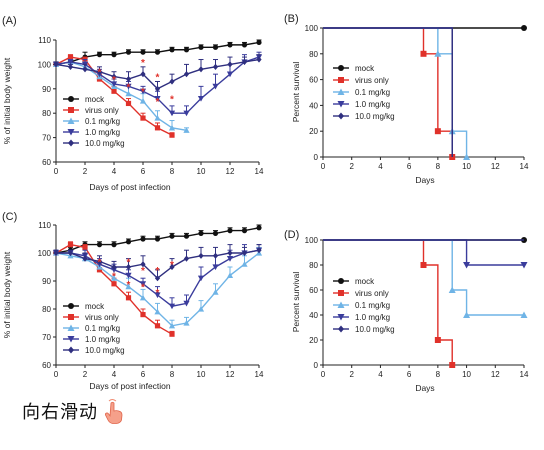 This screenshot has height=450, width=544. I want to click on legend-entry-d1: 1.0 mg/kg, so click(91, 132).